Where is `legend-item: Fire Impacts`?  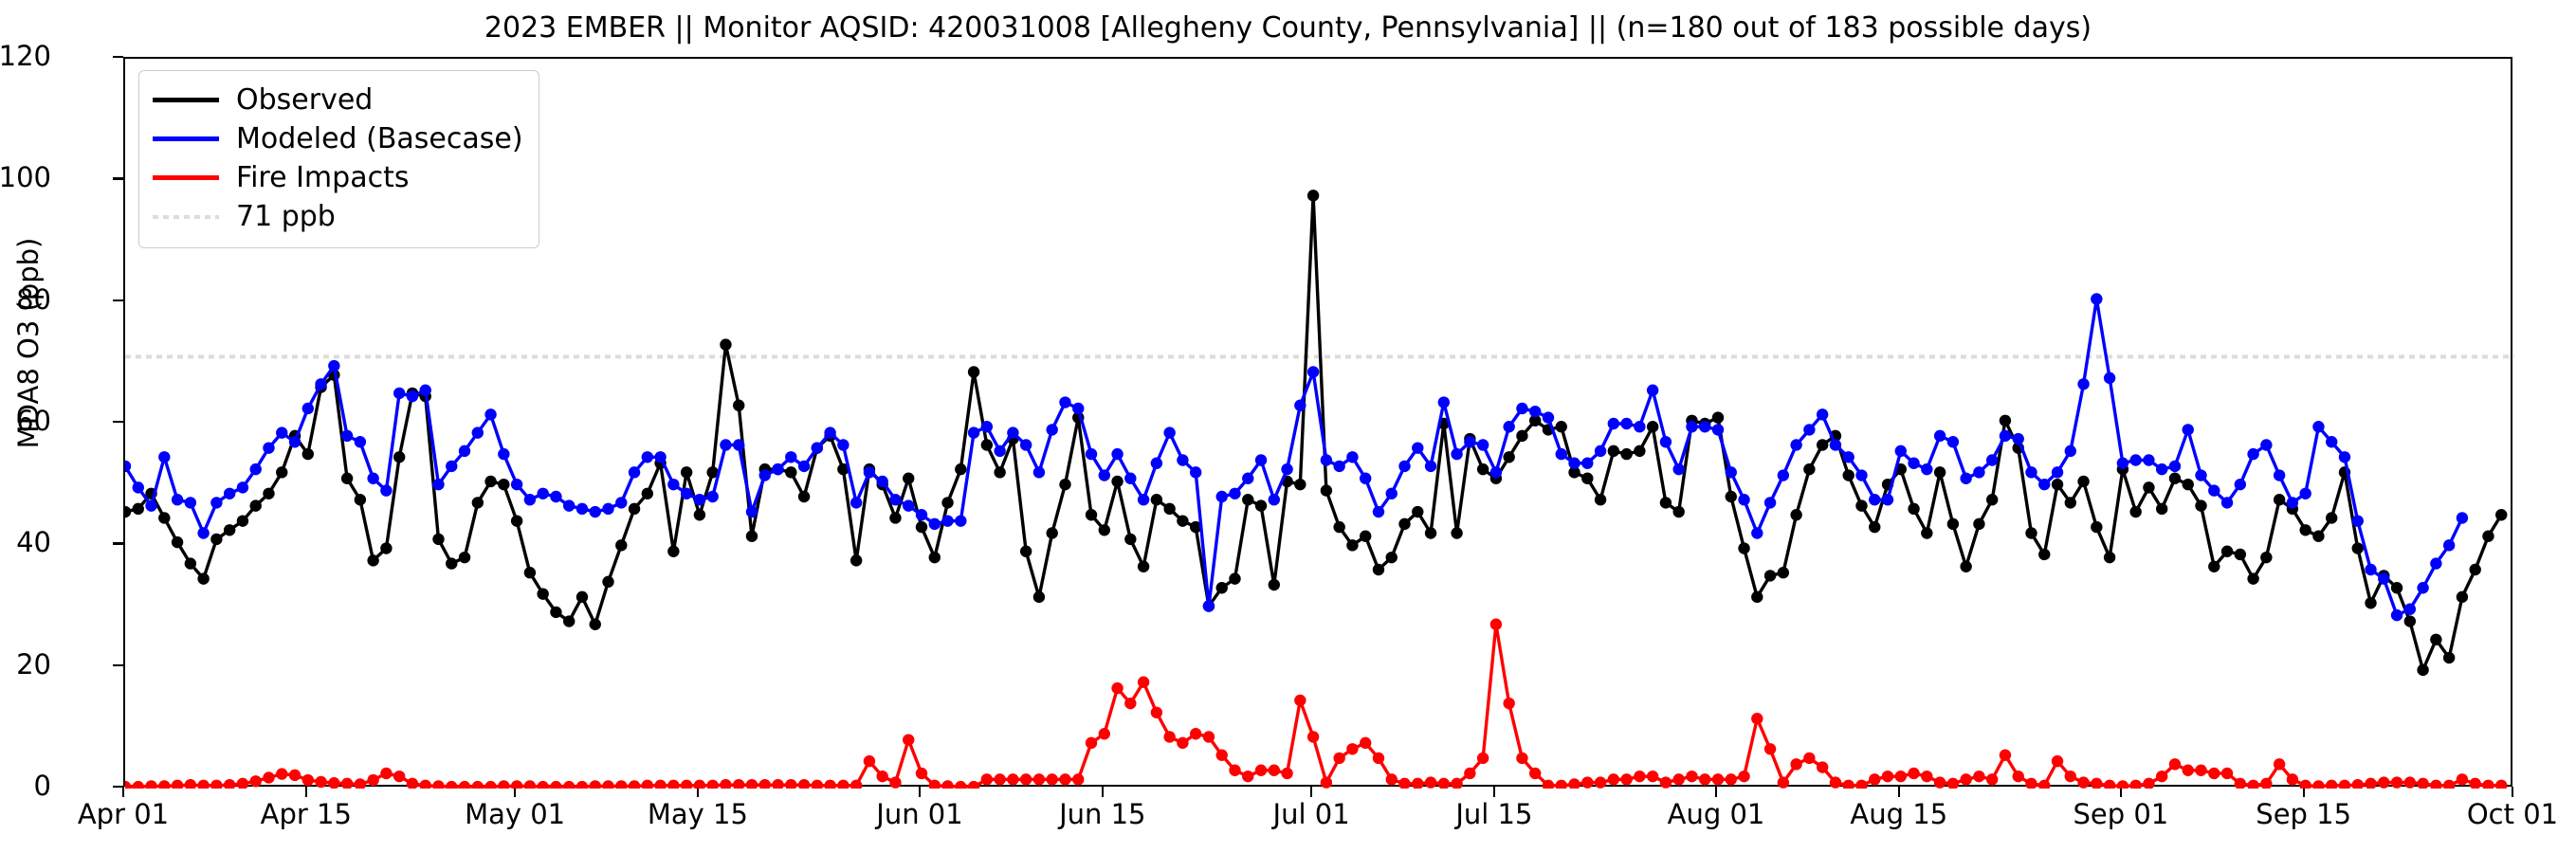 legend-item: Fire Impacts is located at coordinates (338, 177).